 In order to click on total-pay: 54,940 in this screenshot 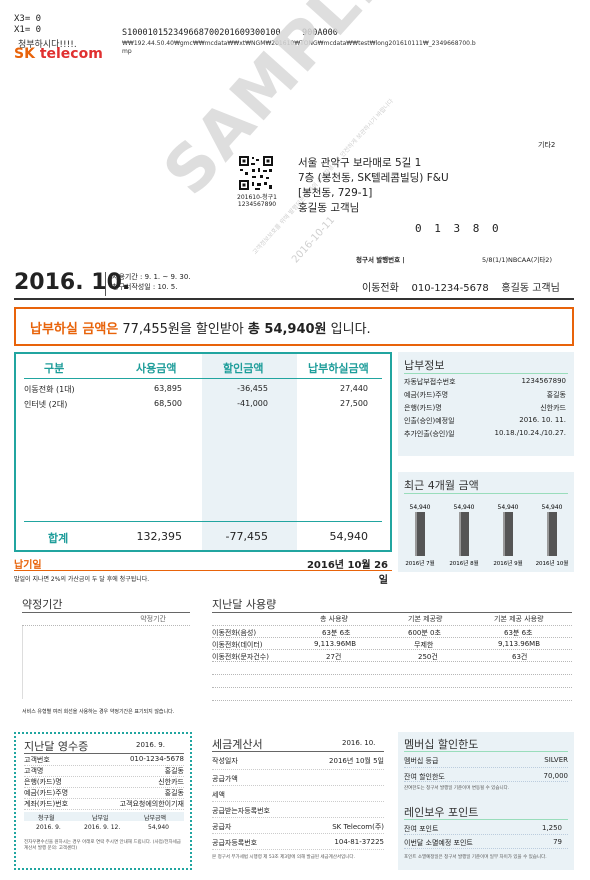, I will do `click(349, 536)`.